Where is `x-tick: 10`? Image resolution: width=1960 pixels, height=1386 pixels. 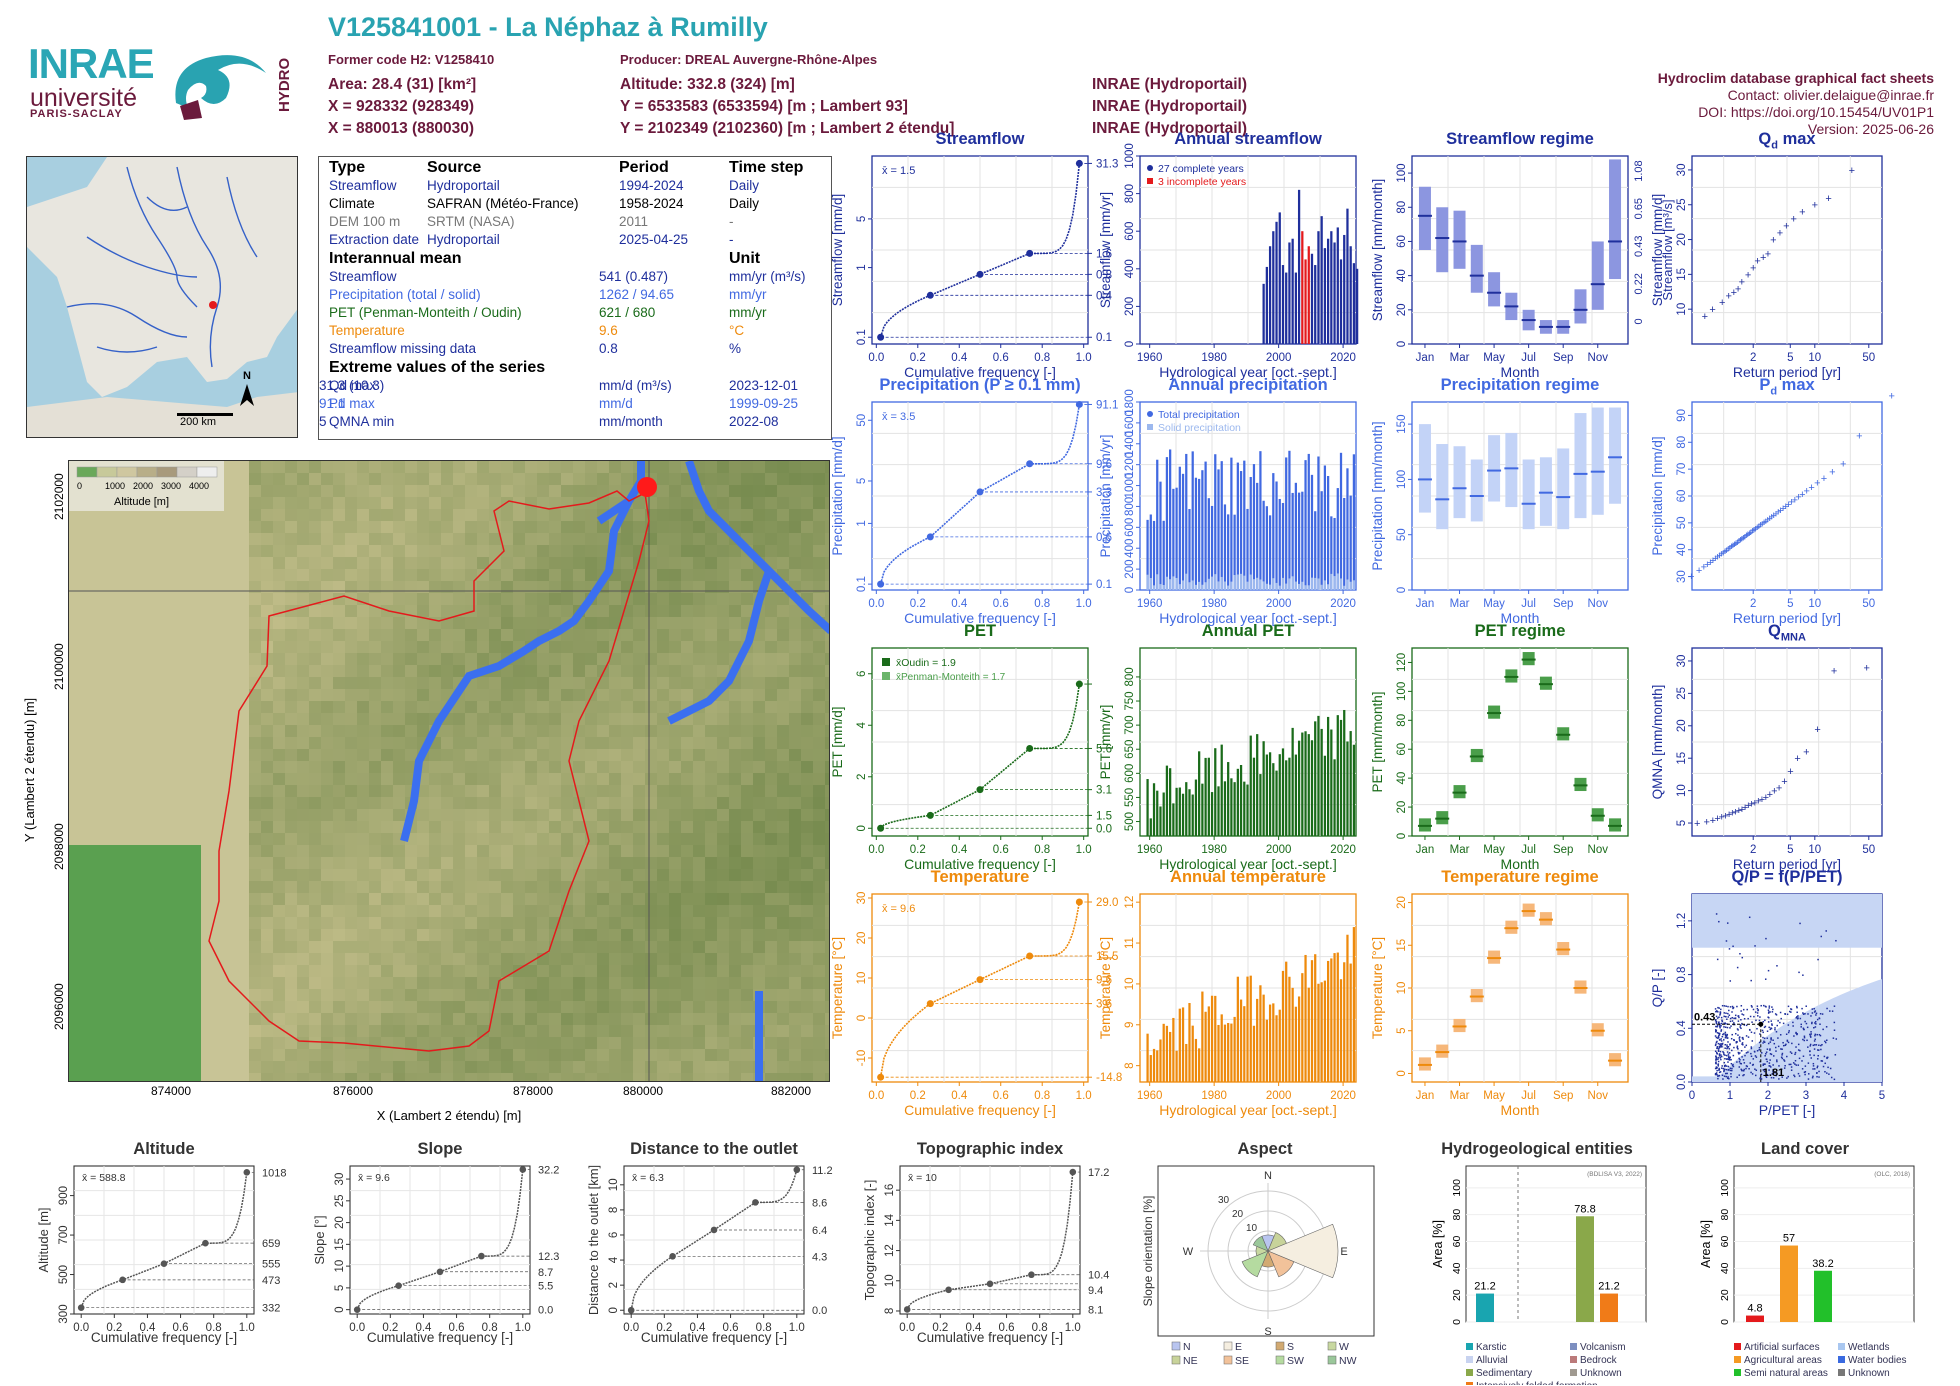 x-tick: 10 is located at coordinates (1814, 604).